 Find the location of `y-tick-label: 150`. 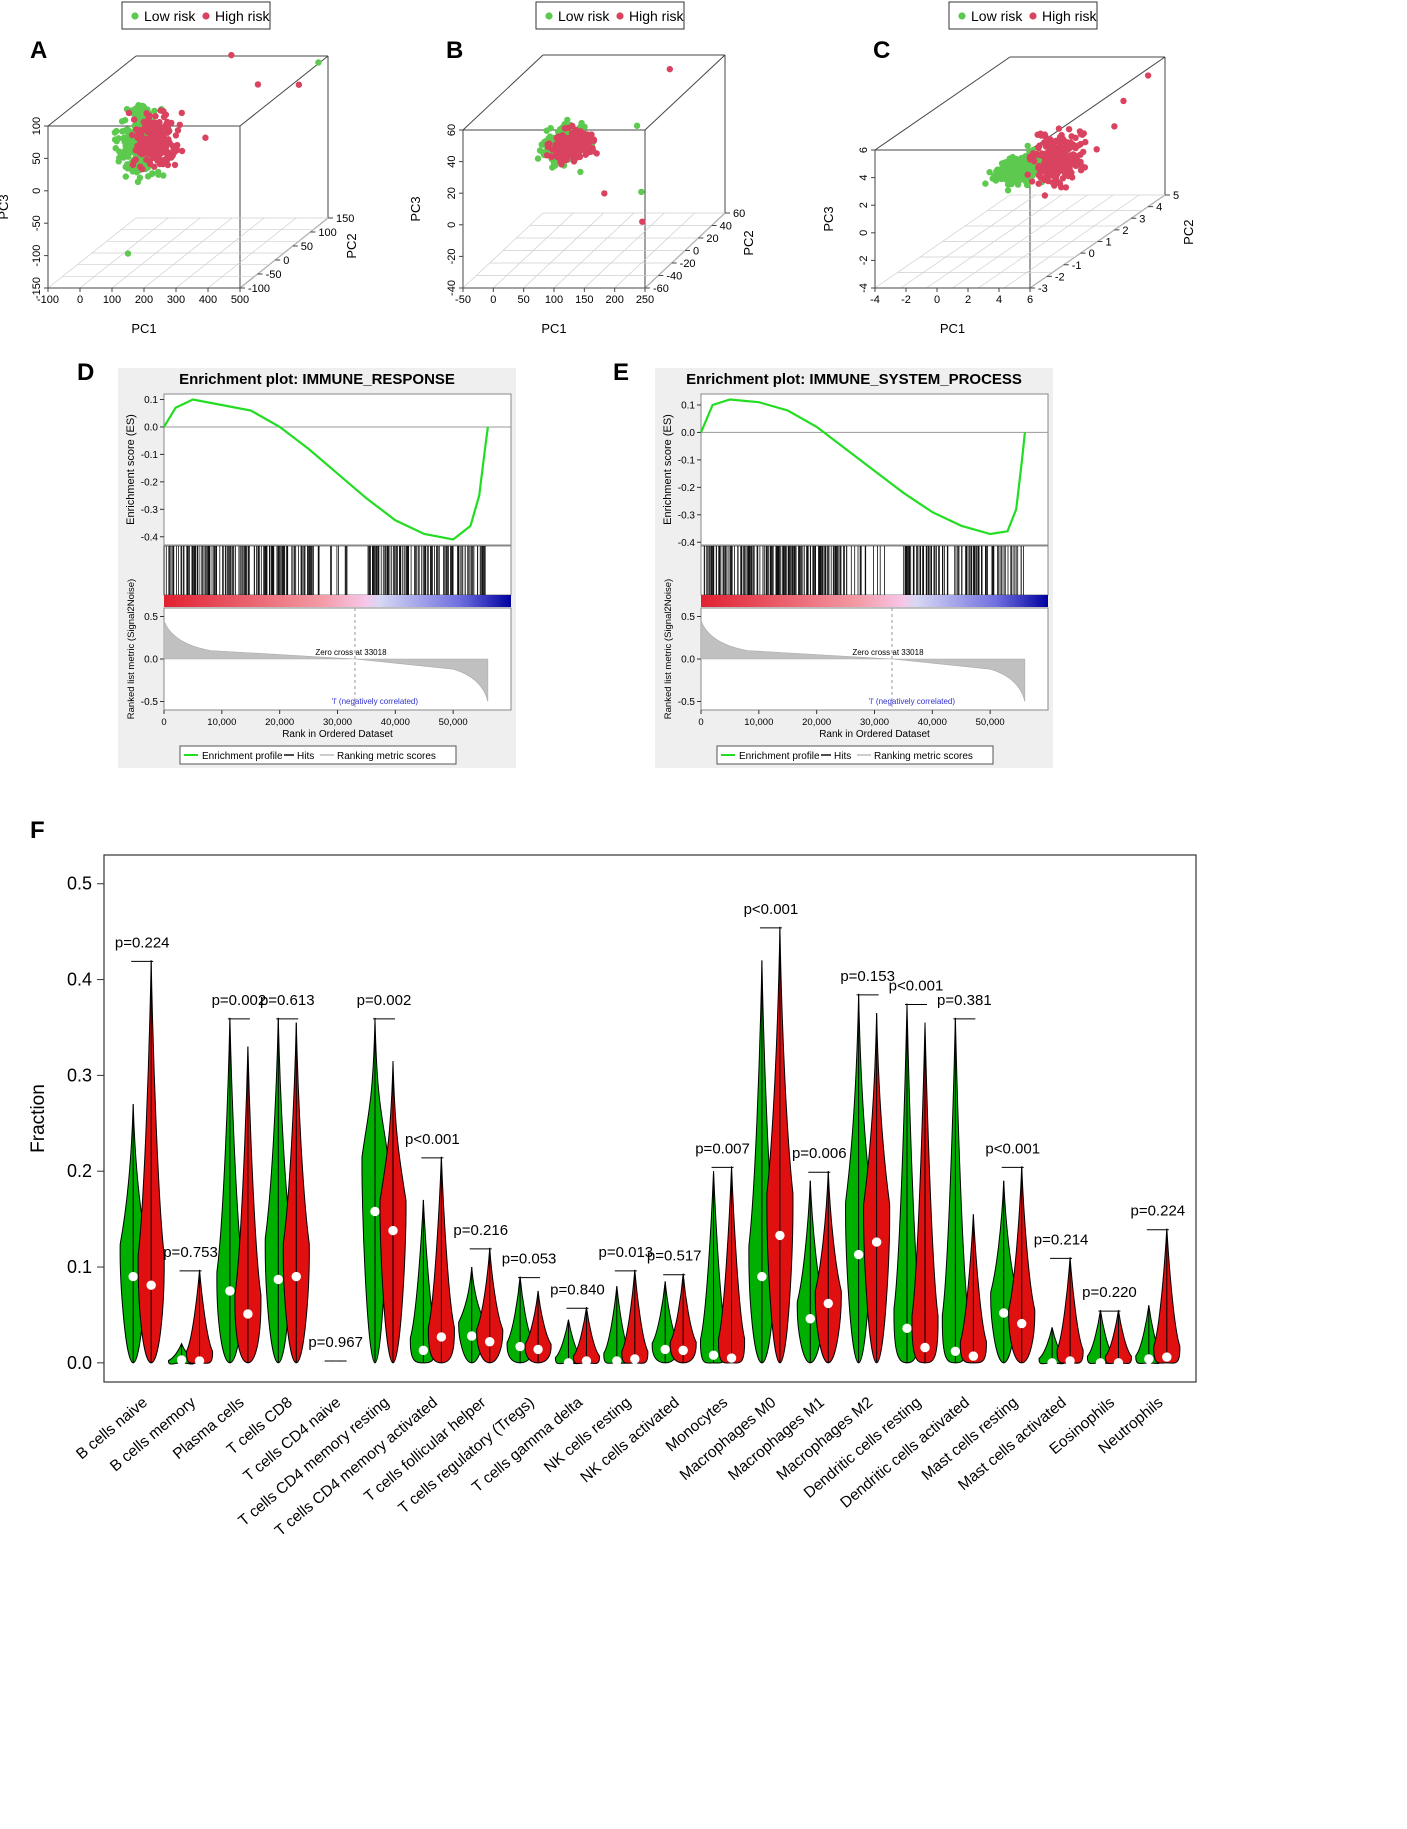

y-tick-label: 150 is located at coordinates (345, 219).